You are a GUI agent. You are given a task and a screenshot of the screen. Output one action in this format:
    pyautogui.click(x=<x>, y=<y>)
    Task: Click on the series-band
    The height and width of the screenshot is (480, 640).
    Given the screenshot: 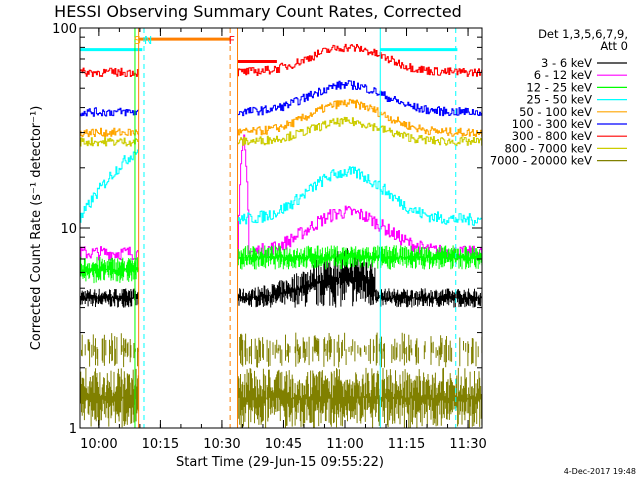 What is the action you would take?
    pyautogui.click(x=281, y=380)
    